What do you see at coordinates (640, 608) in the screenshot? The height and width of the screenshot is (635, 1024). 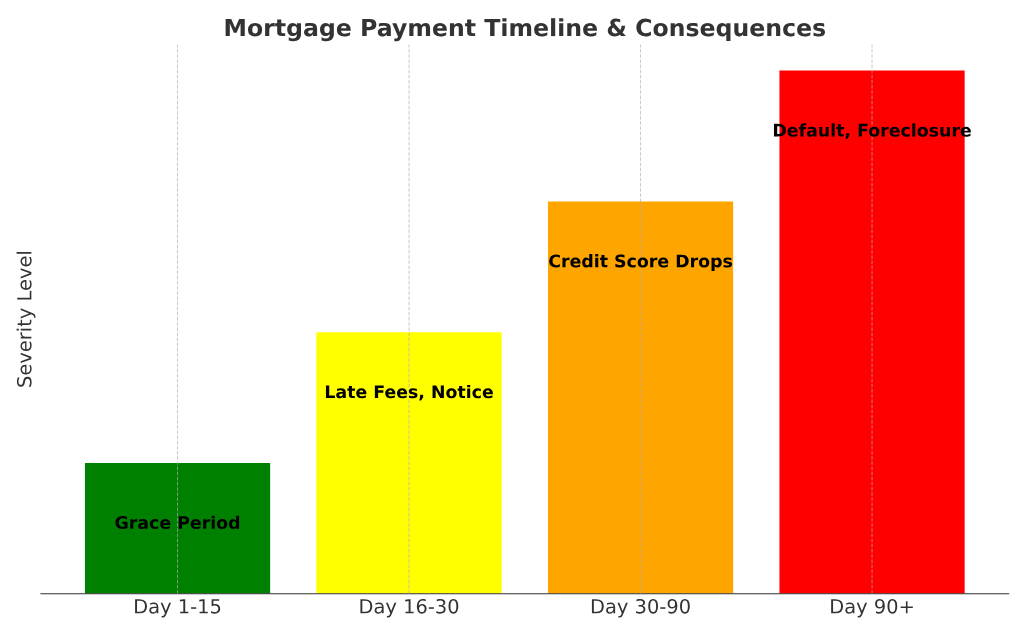 I see `x-tick-label: Day 30-90` at bounding box center [640, 608].